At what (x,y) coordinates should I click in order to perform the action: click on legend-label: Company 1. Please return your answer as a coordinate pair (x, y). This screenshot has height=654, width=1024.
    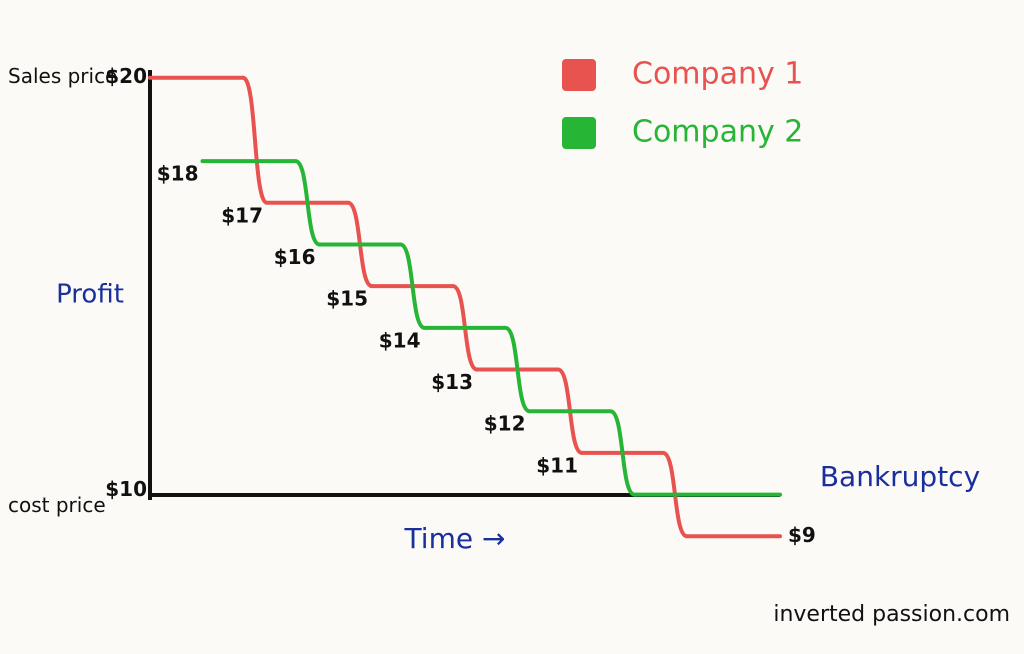
    Looking at the image, I should click on (717, 74).